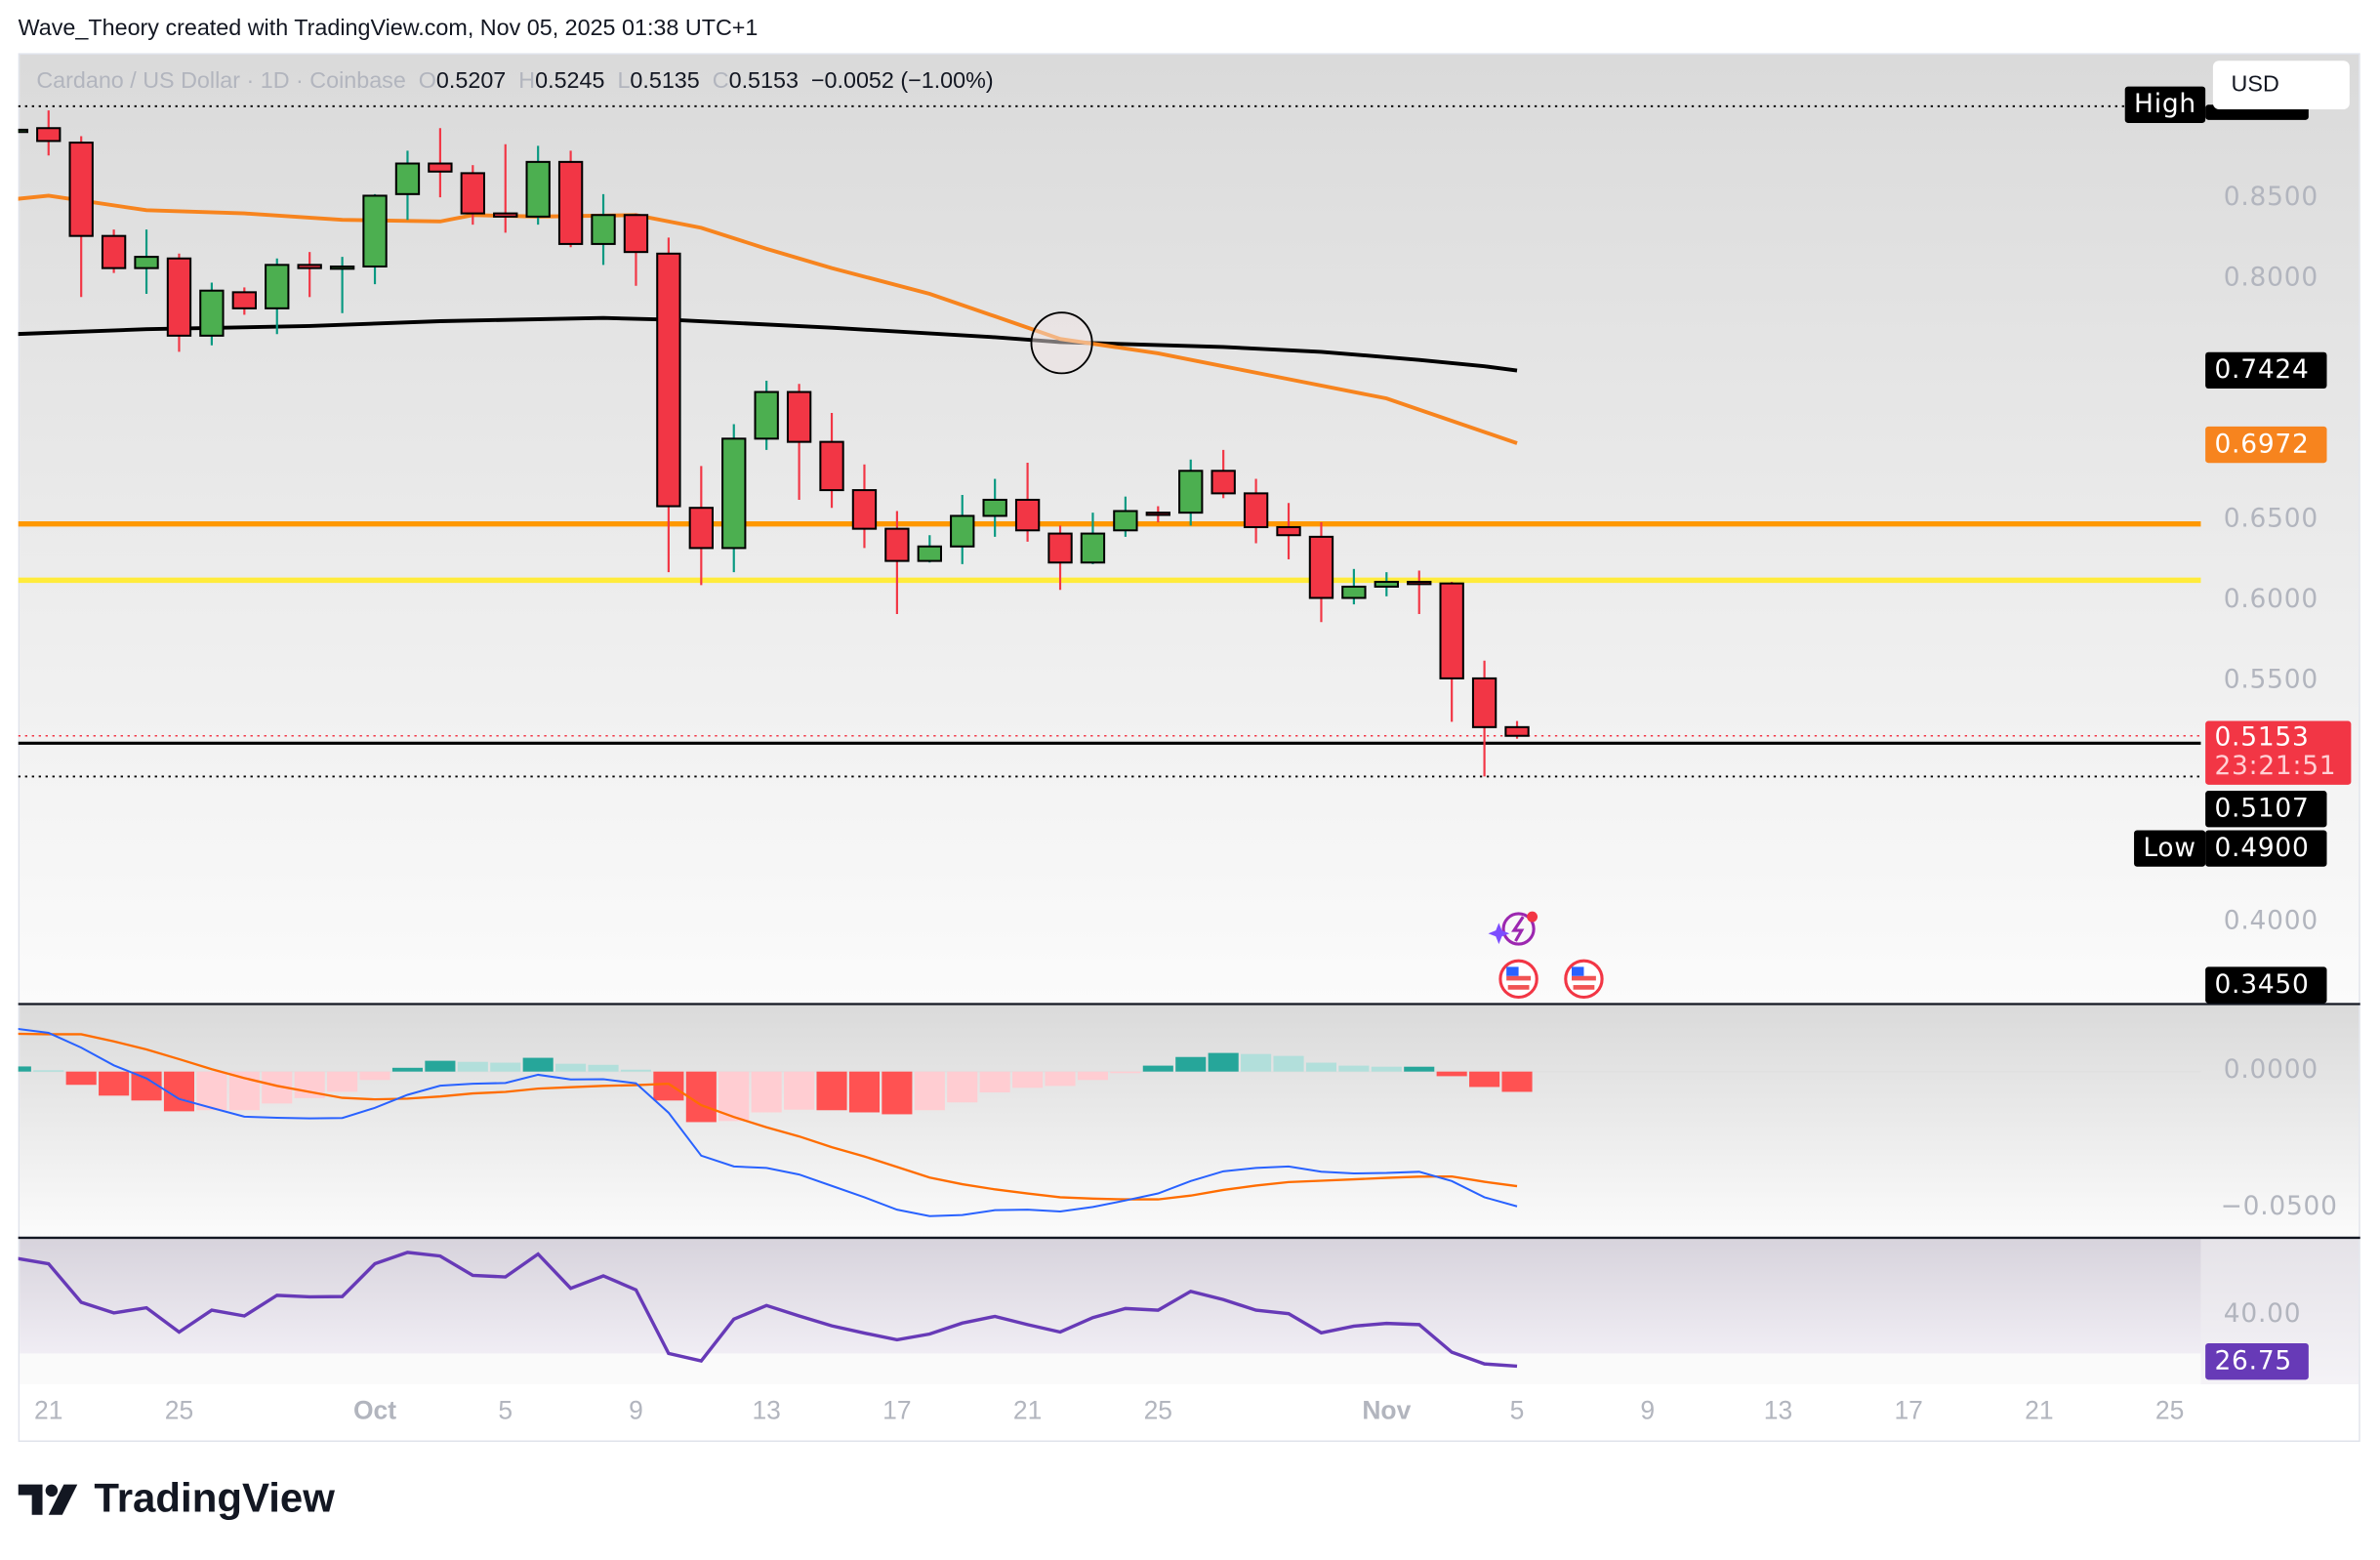 This screenshot has width=2380, height=1560. I want to click on macd-pane, so click(1189, 1121).